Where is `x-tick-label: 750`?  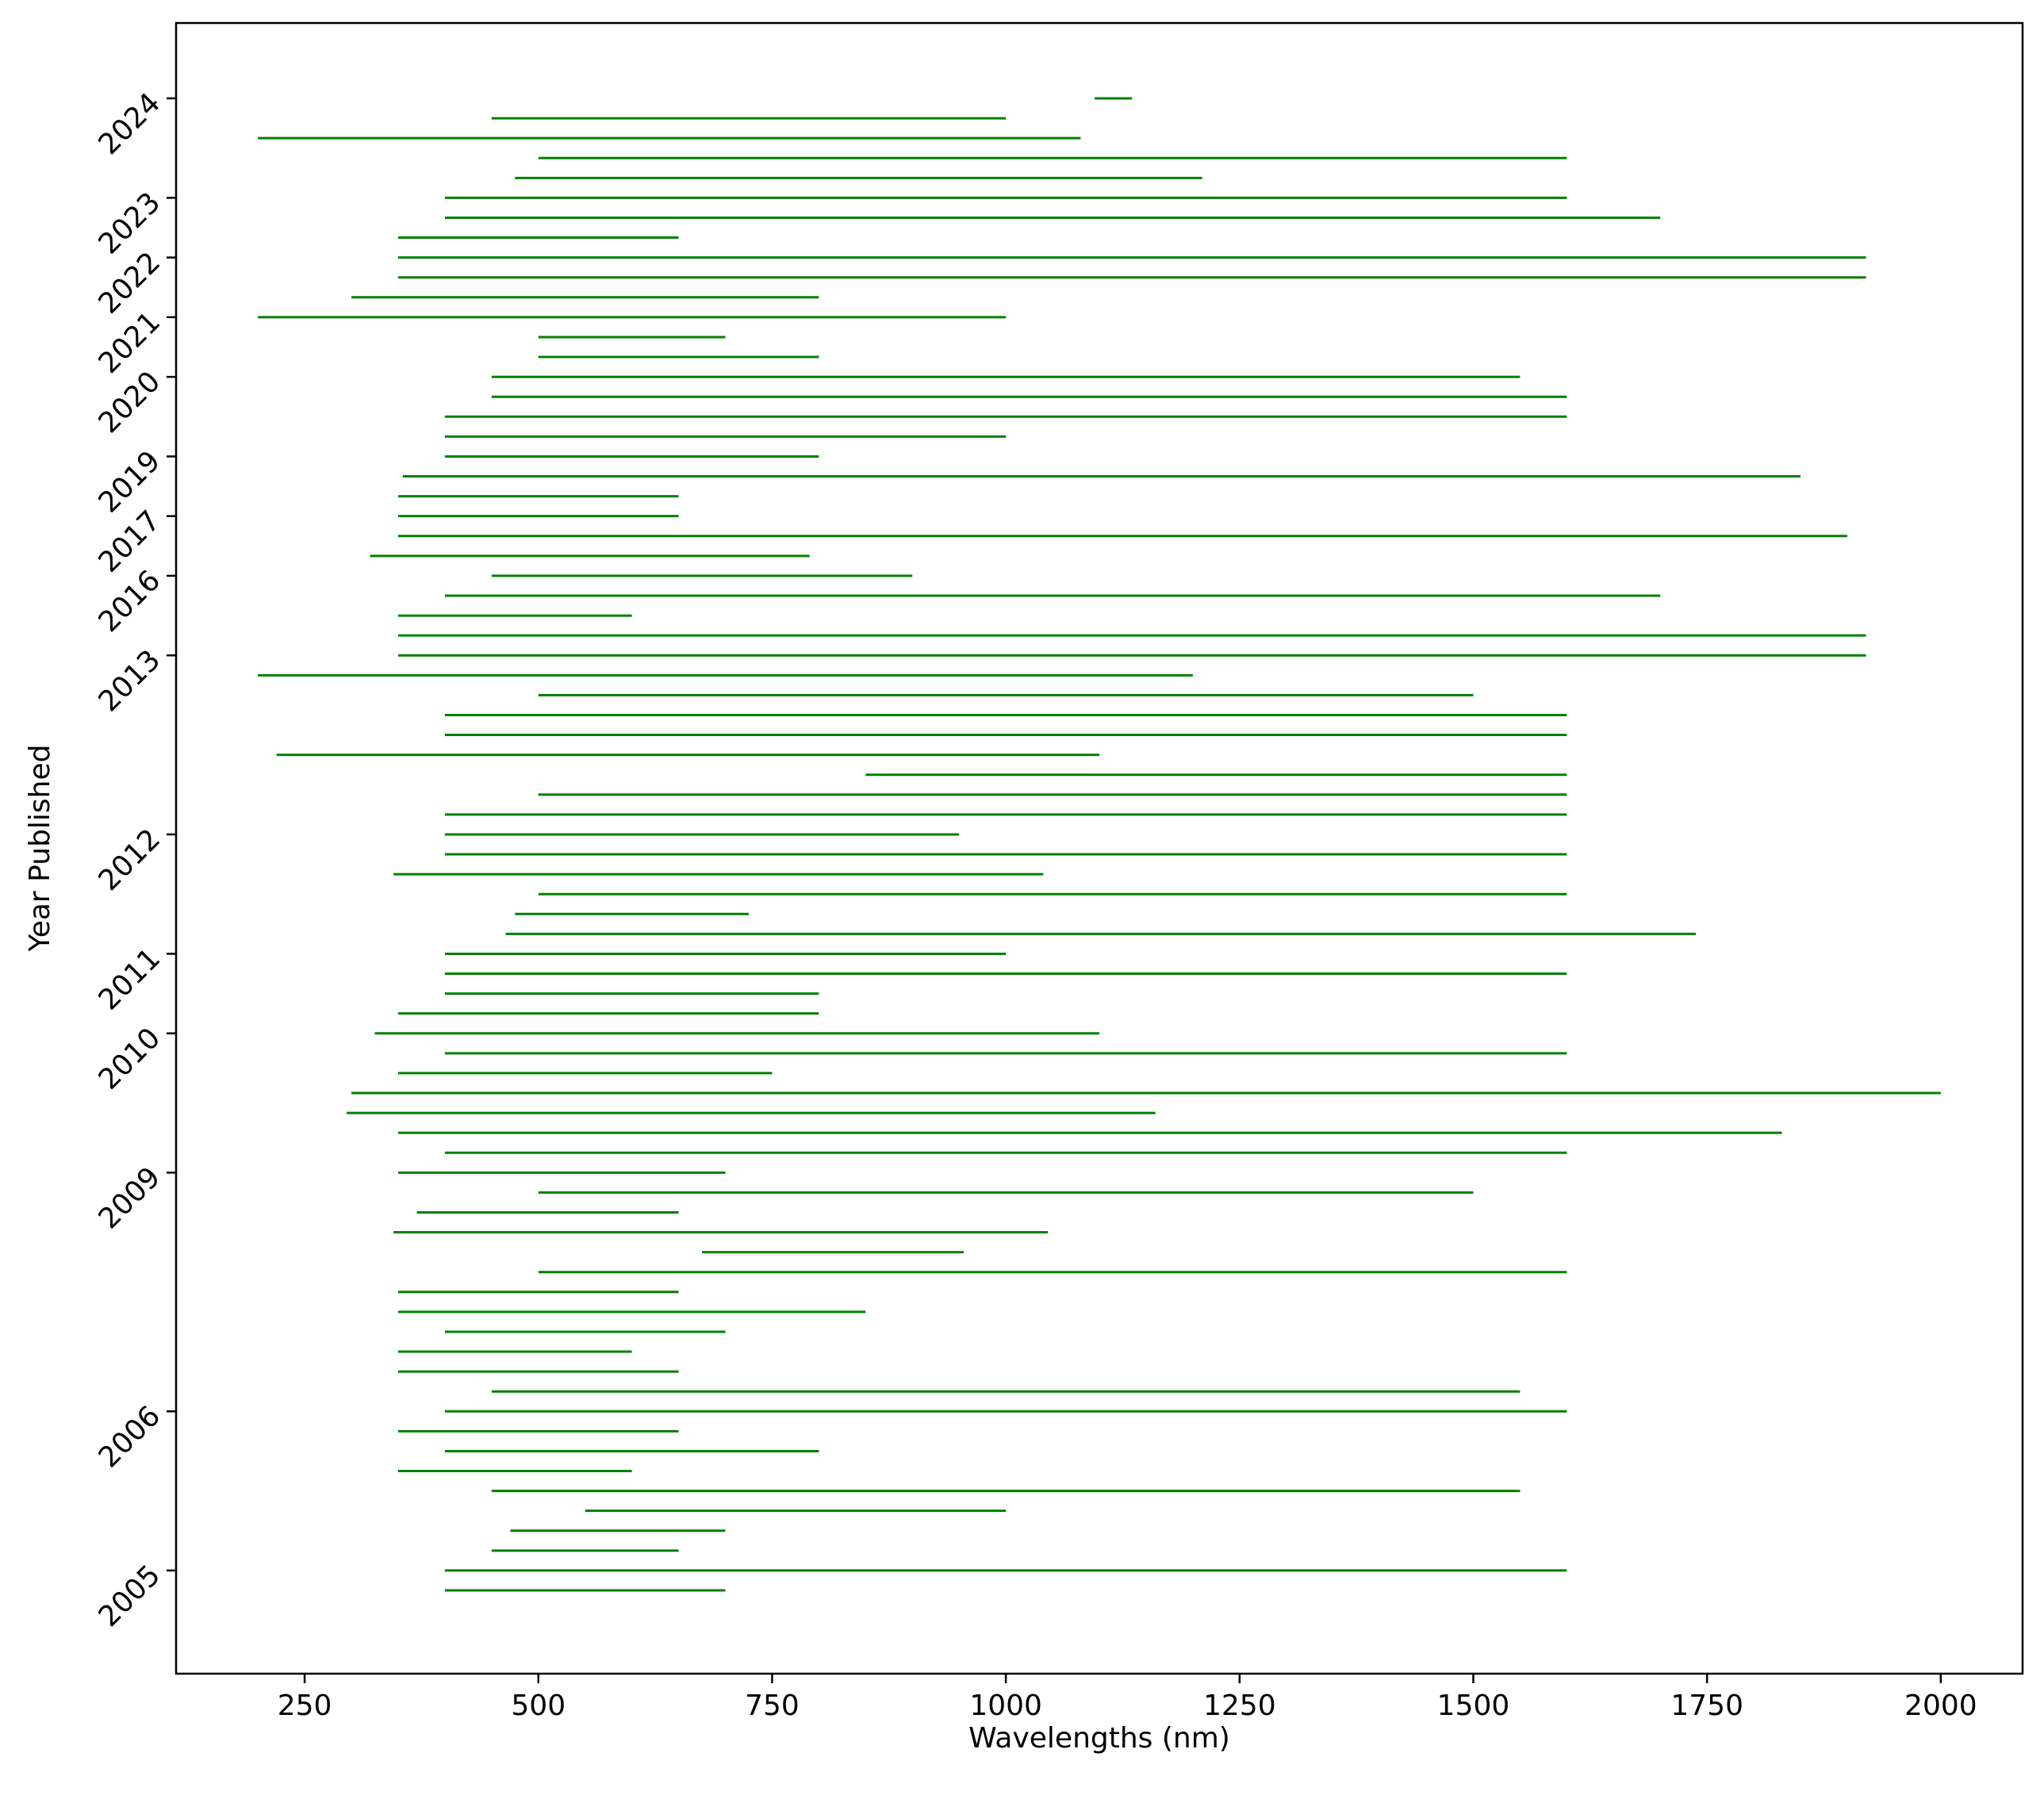
x-tick-label: 750 is located at coordinates (772, 1706).